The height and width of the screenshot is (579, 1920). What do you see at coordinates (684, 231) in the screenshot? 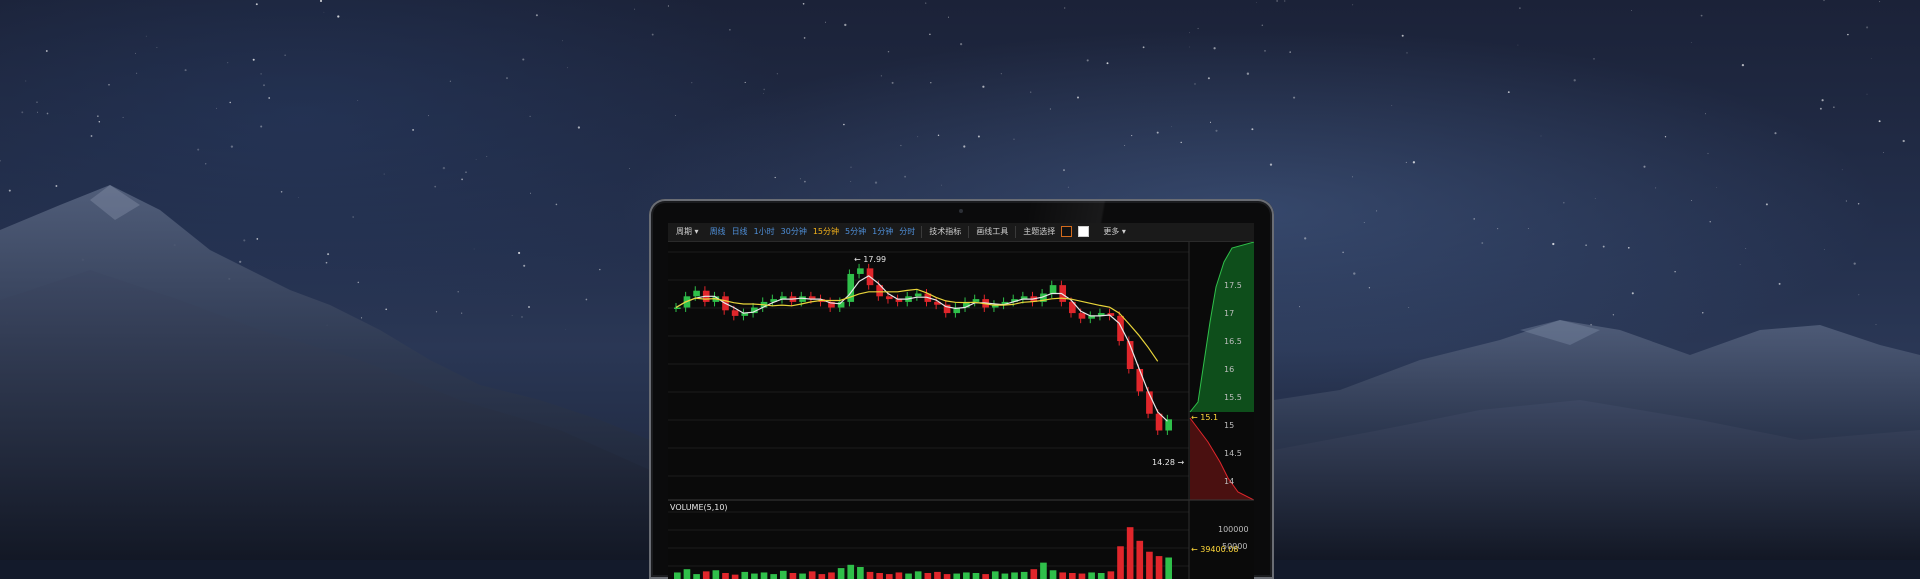
I see `period-label: 周期` at bounding box center [684, 231].